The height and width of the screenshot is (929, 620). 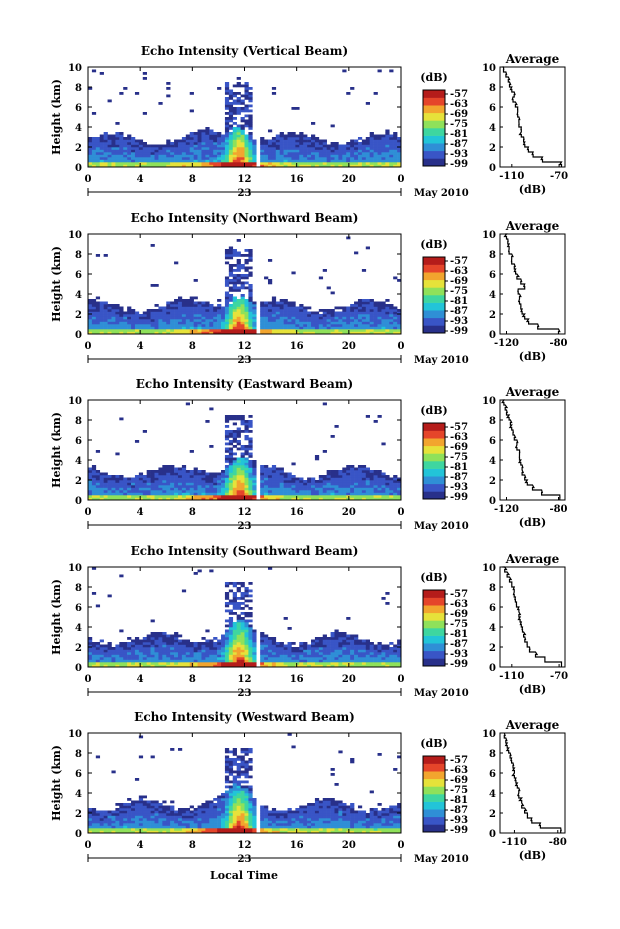 I want to click on y-tick-label: 10, so click(x=75, y=401).